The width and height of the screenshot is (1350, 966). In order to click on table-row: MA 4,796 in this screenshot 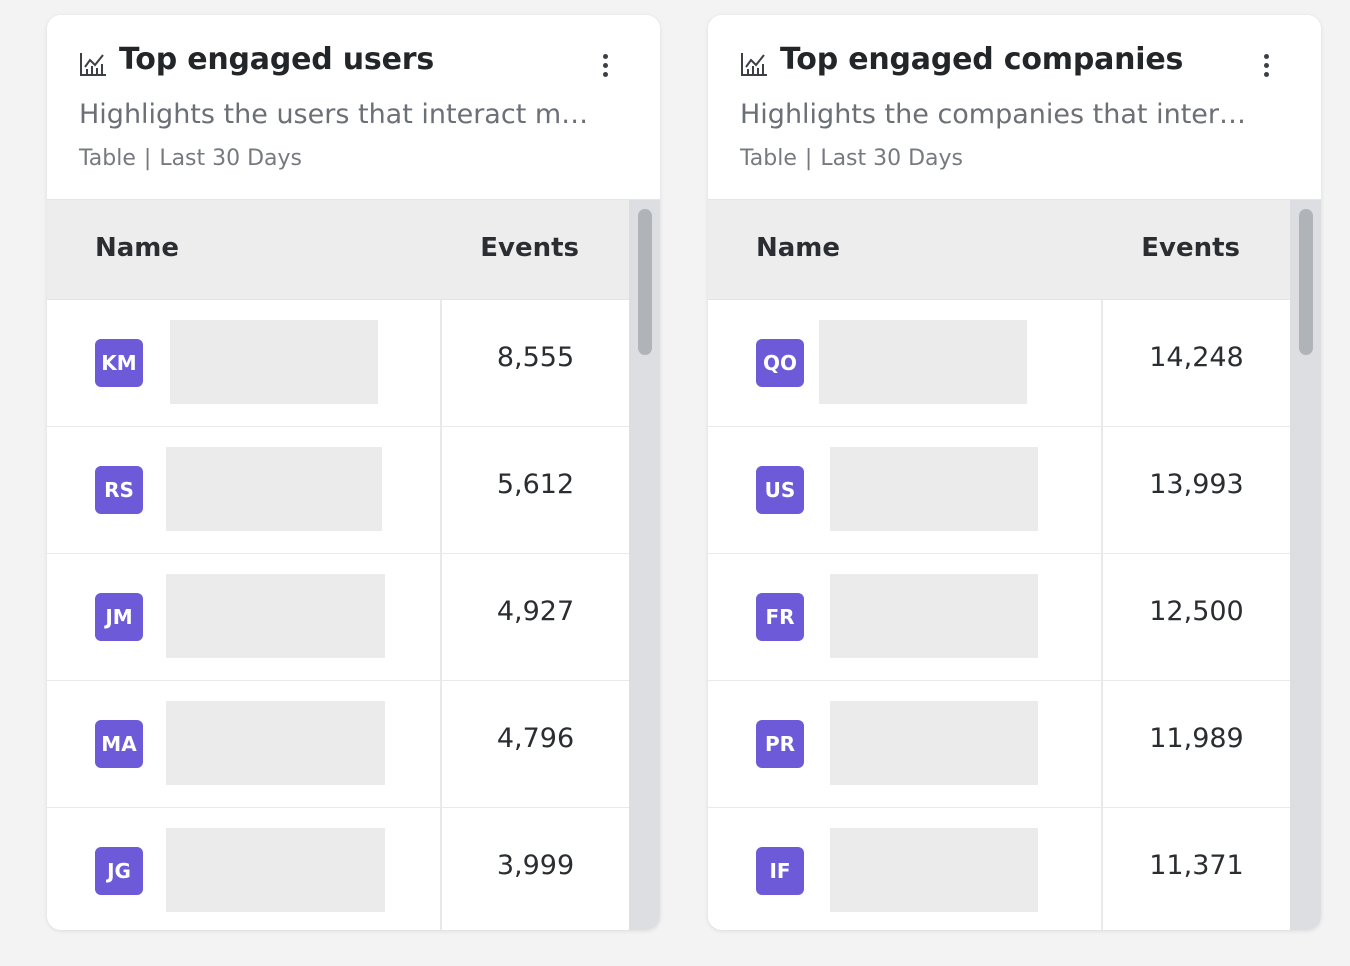, I will do `click(338, 745)`.